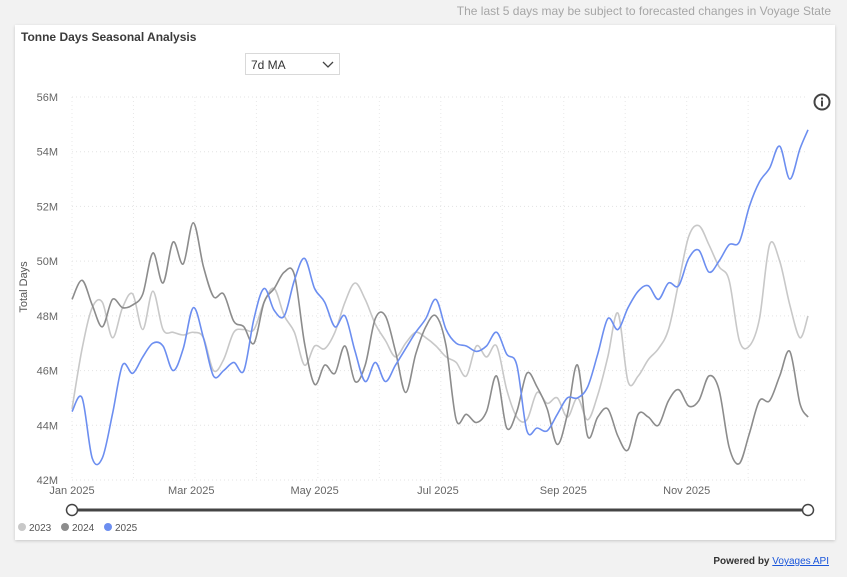 This screenshot has height=577, width=847. What do you see at coordinates (126, 528) in the screenshot?
I see `legend-label-2025: 2025` at bounding box center [126, 528].